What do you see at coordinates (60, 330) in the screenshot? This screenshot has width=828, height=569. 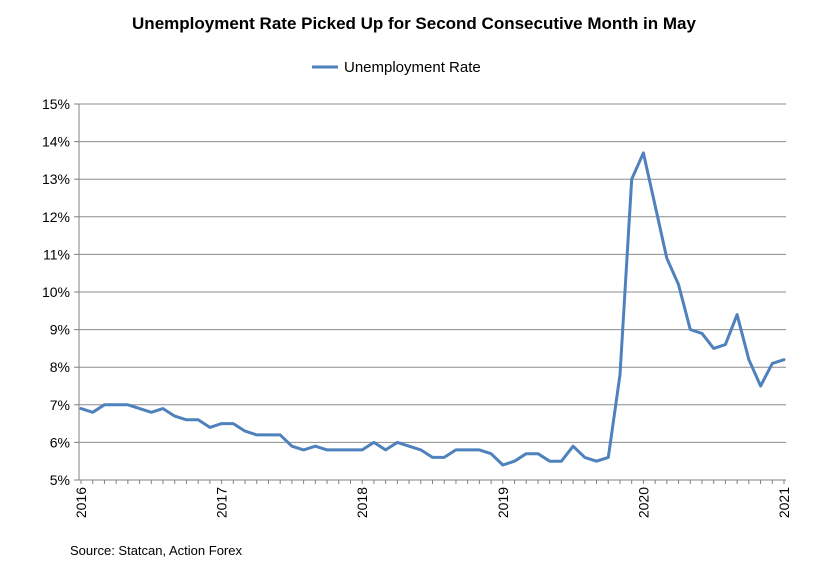 I see `y-tick-label: 9%` at bounding box center [60, 330].